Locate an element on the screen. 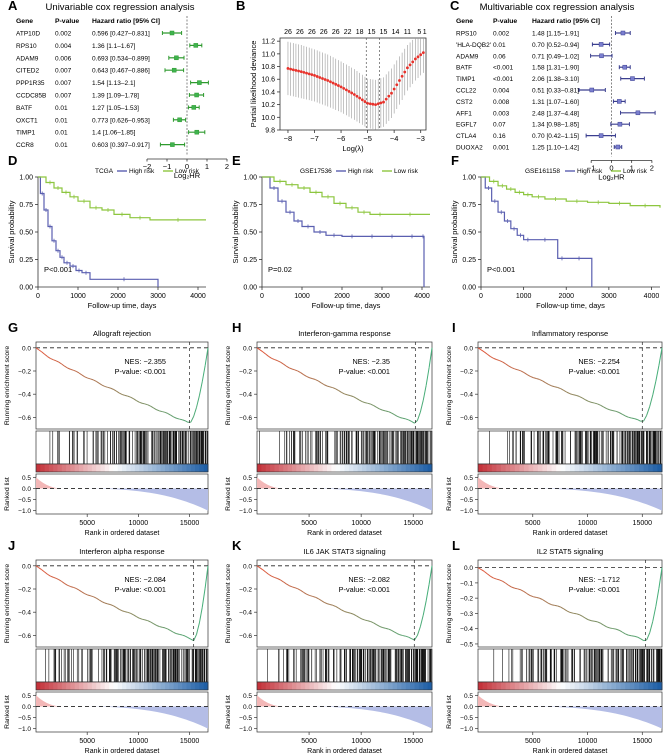 The height and width of the screenshot is (755, 667). y-tick-label: 1.00 is located at coordinates (26, 178).